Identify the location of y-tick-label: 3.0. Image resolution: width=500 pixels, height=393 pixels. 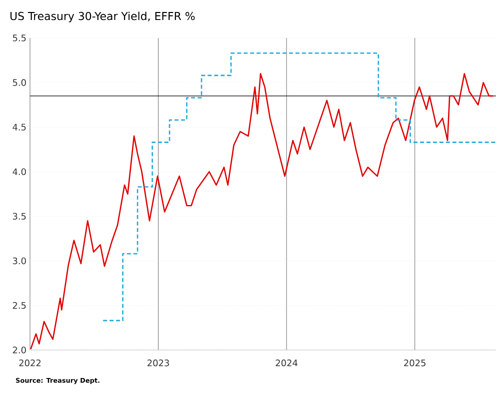
(19, 260).